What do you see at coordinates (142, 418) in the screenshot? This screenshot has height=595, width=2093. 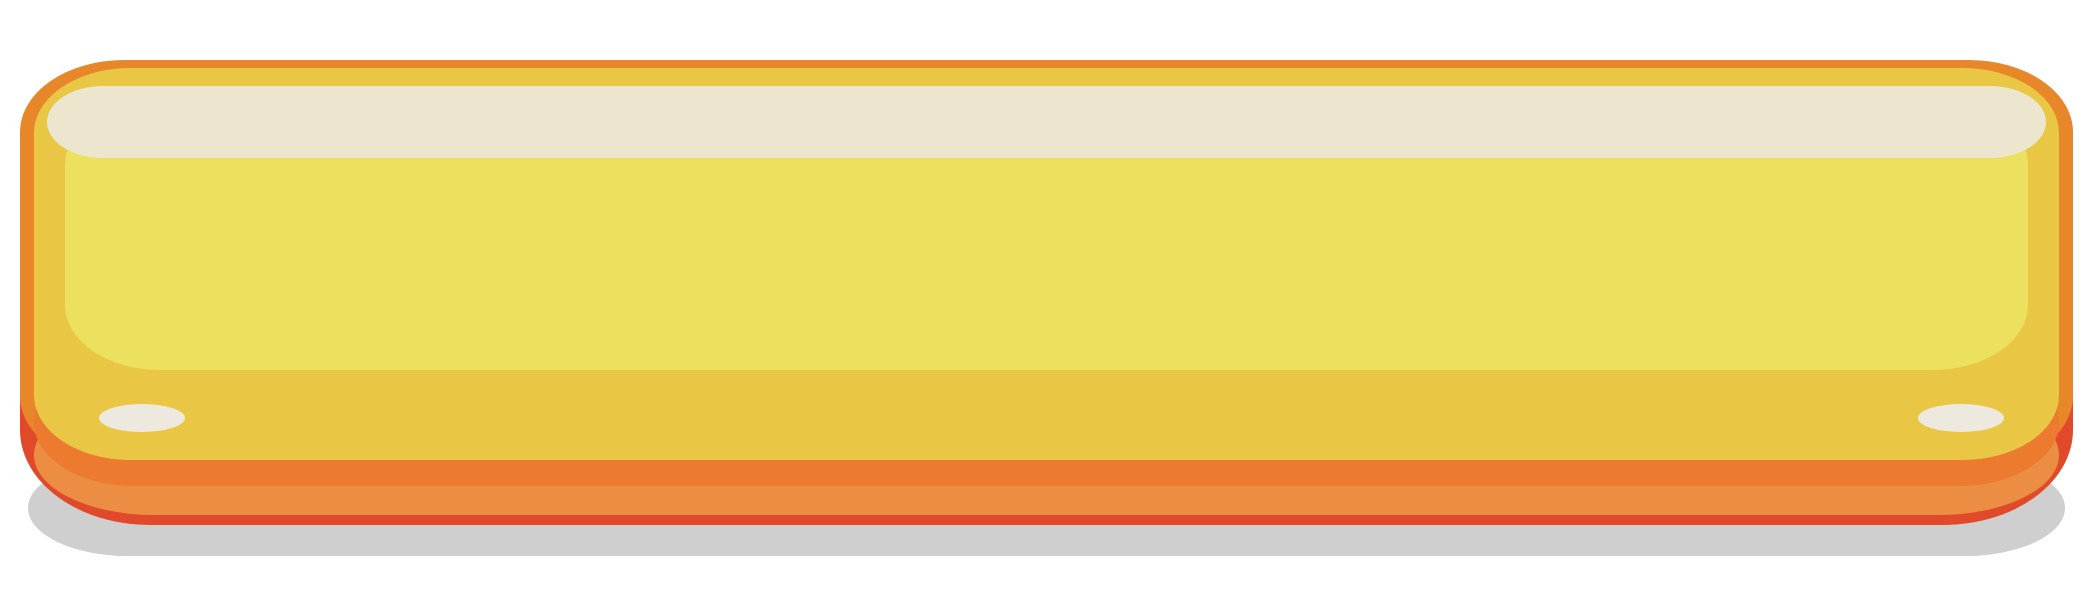 I see `highlight-dot-left` at bounding box center [142, 418].